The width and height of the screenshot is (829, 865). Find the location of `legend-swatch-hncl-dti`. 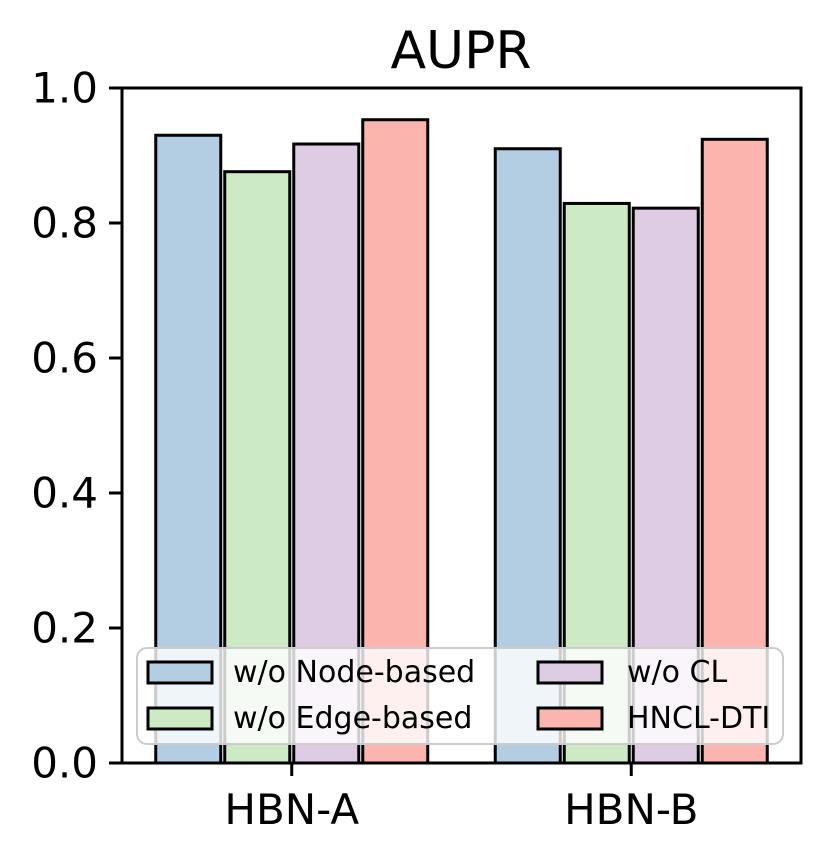

legend-swatch-hncl-dti is located at coordinates (570, 718).